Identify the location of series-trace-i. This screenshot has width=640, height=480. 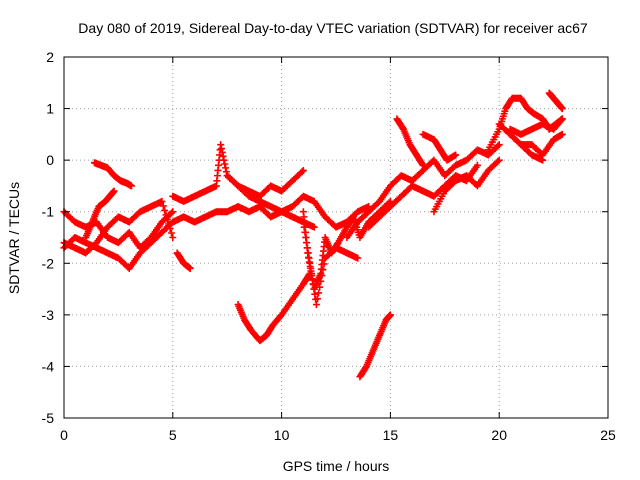
(183, 260).